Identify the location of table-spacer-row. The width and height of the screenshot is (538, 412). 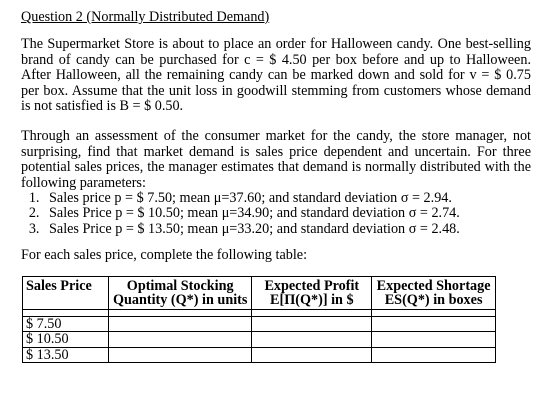
(258, 312).